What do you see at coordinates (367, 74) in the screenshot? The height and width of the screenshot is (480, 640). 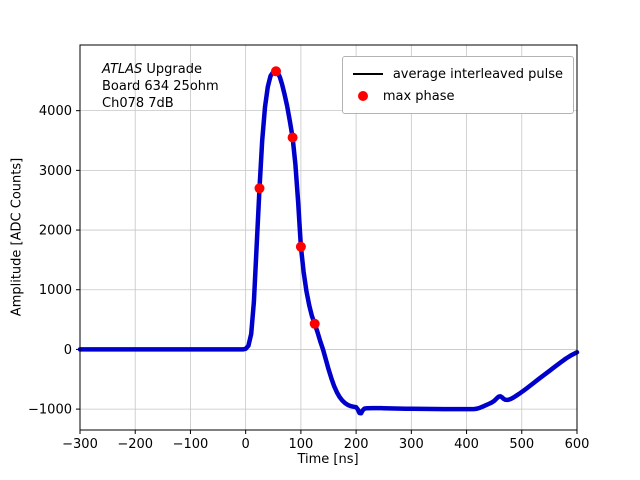 I see `legend-line-sample` at bounding box center [367, 74].